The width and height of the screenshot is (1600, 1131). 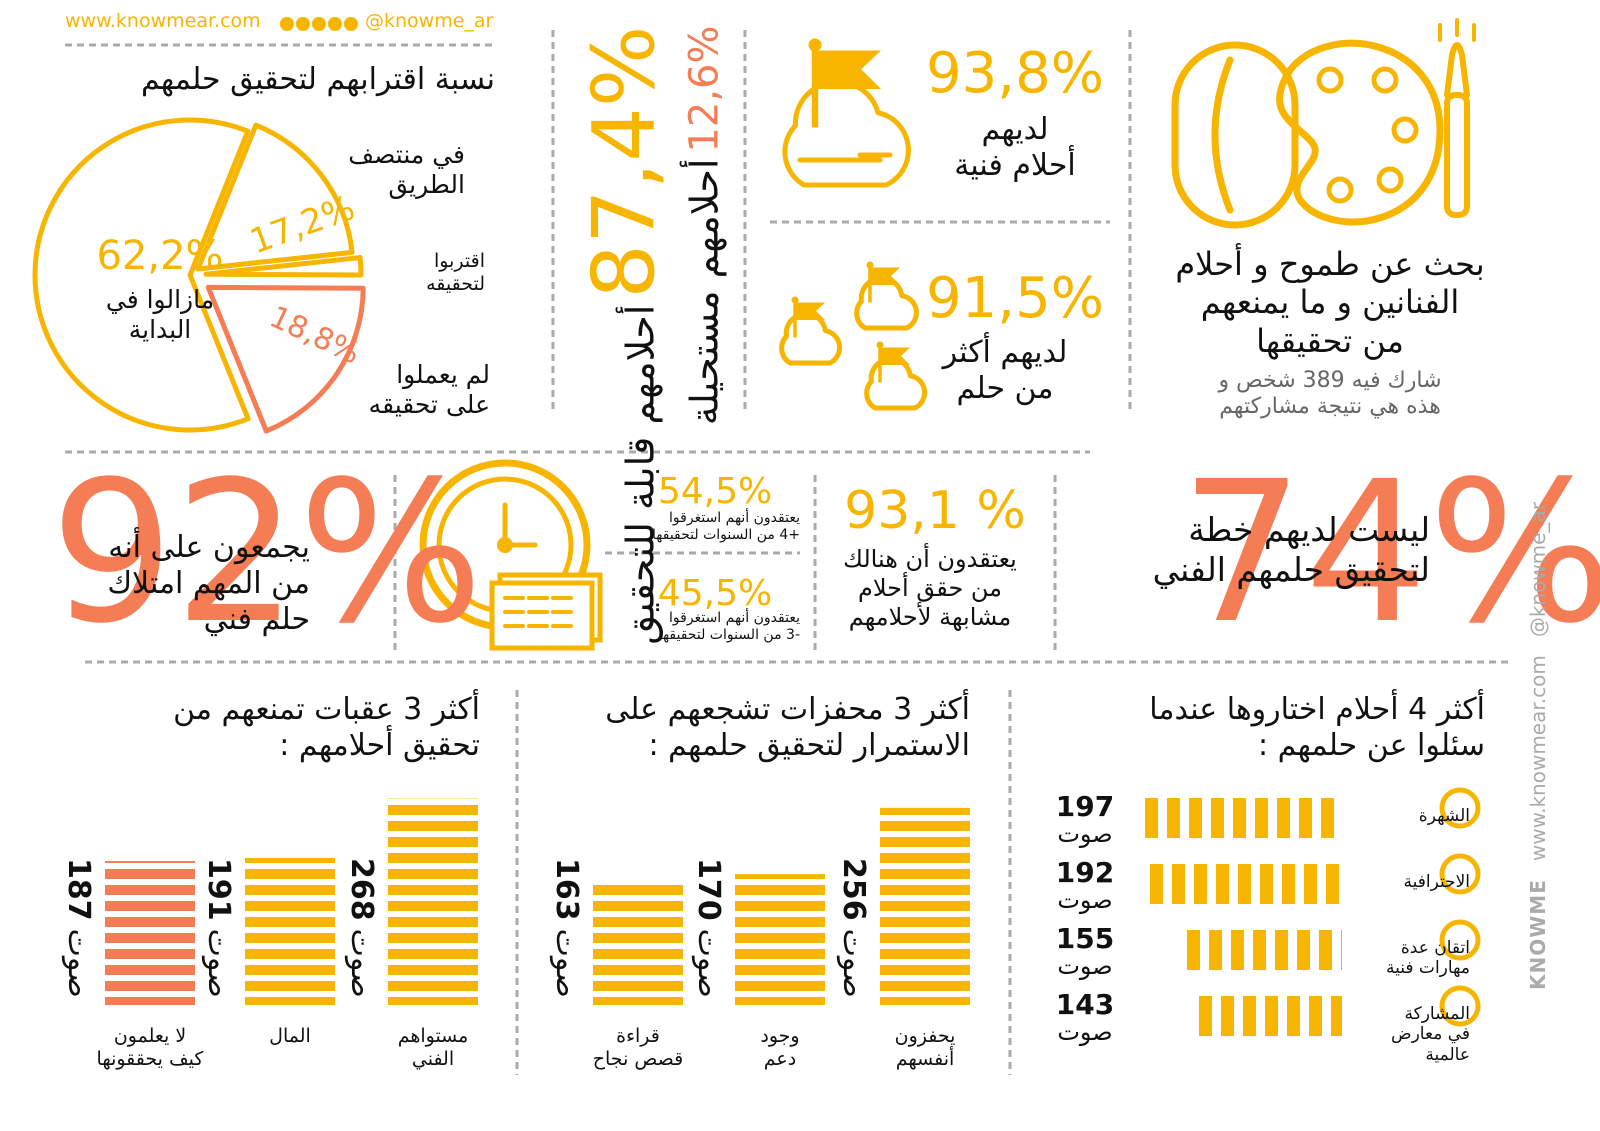 What do you see at coordinates (566, 889) in the screenshot?
I see `vote-count: 163` at bounding box center [566, 889].